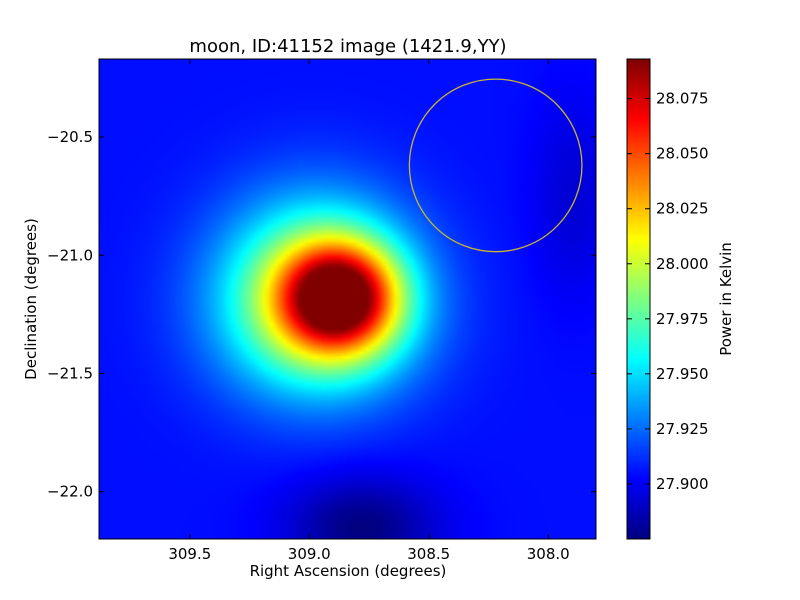 This screenshot has width=800, height=600. Describe the element at coordinates (682, 484) in the screenshot. I see `colorbar-tick-label: 27.900` at that location.